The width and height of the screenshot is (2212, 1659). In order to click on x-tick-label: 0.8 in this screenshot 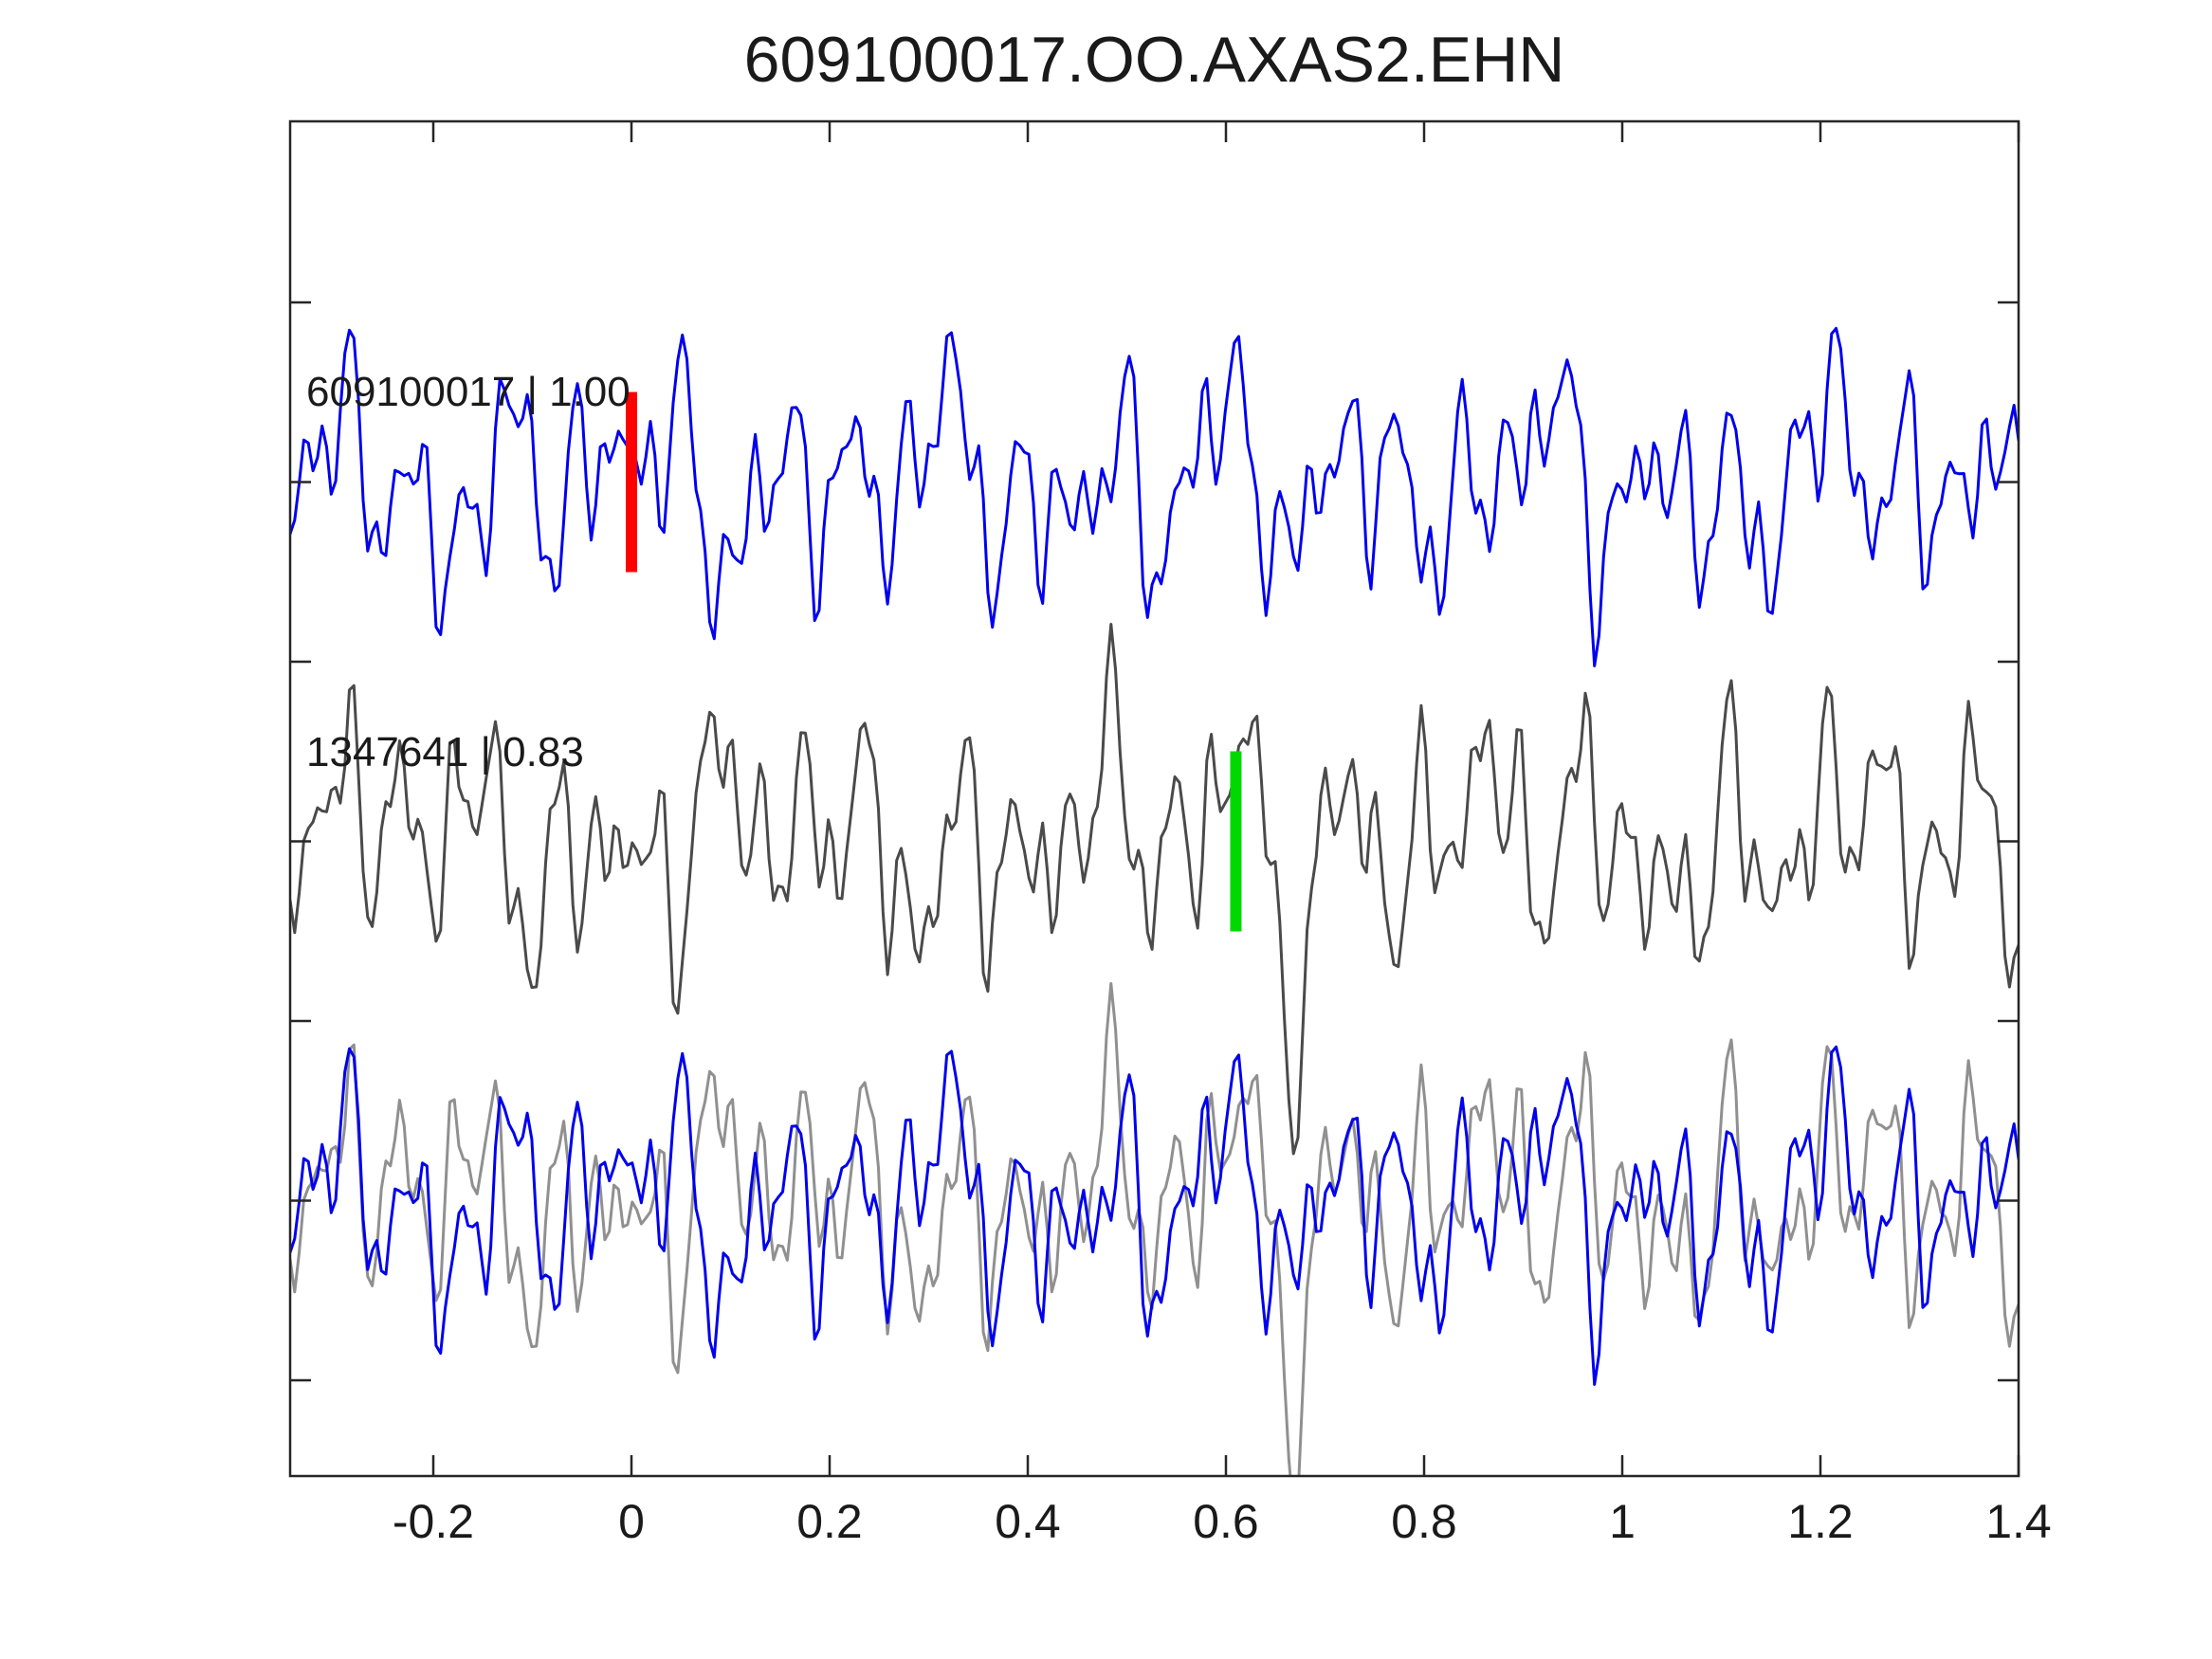, I will do `click(1424, 1521)`.